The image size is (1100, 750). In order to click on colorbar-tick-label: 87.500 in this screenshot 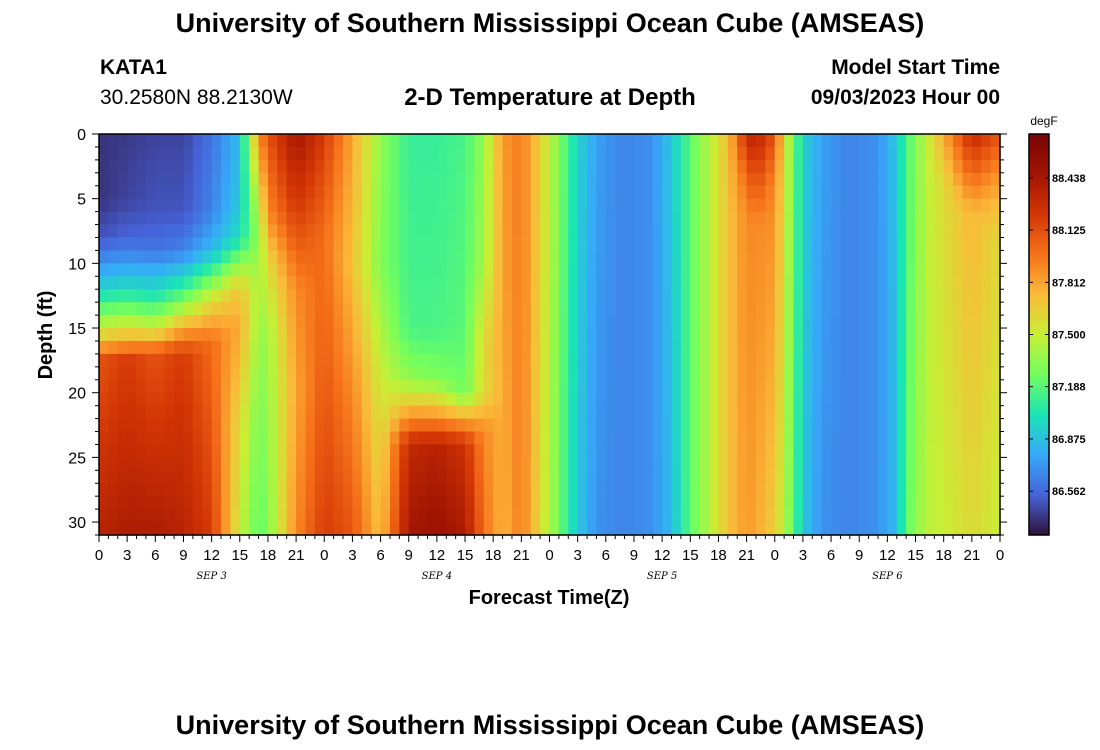, I will do `click(1069, 336)`.